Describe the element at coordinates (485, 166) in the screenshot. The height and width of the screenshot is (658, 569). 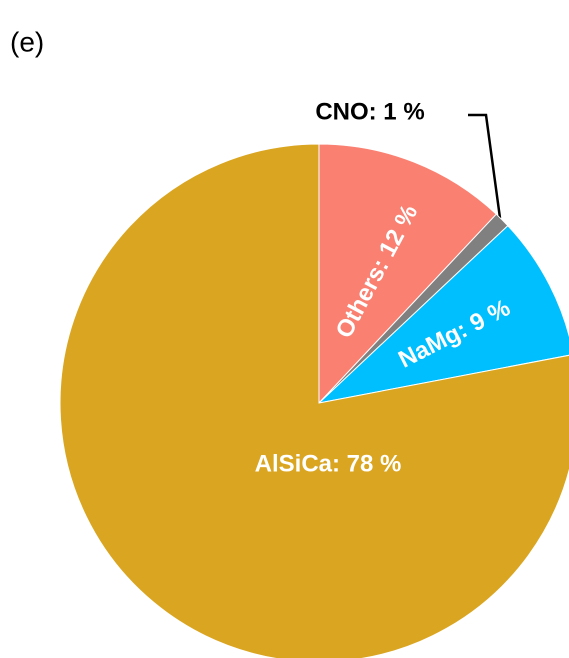
I see `leader-line` at that location.